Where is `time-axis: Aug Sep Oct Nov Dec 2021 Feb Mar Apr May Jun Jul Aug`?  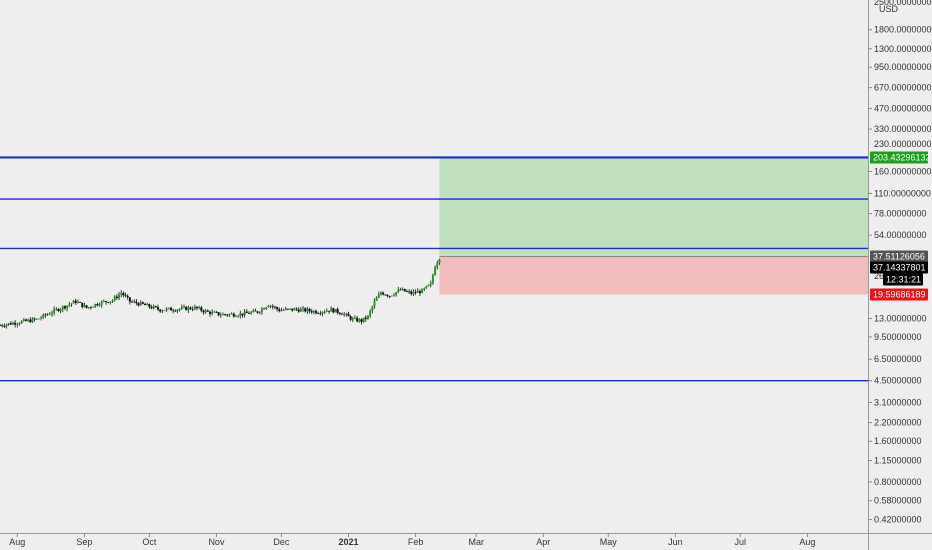
time-axis: Aug Sep Oct Nov Dec 2021 Feb Mar Apr May Jun Jul Aug is located at coordinates (412, 540).